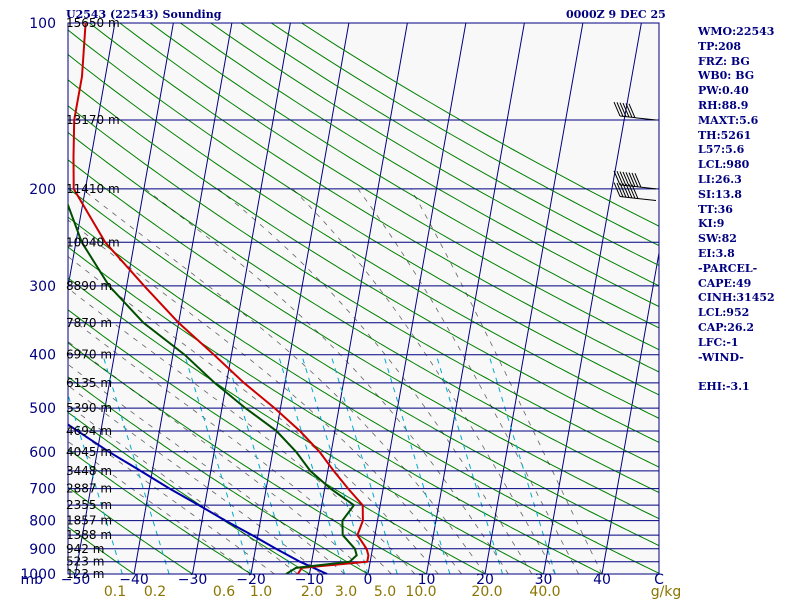  What do you see at coordinates (89, 431) in the screenshot?
I see `height-label: 4694 m` at bounding box center [89, 431].